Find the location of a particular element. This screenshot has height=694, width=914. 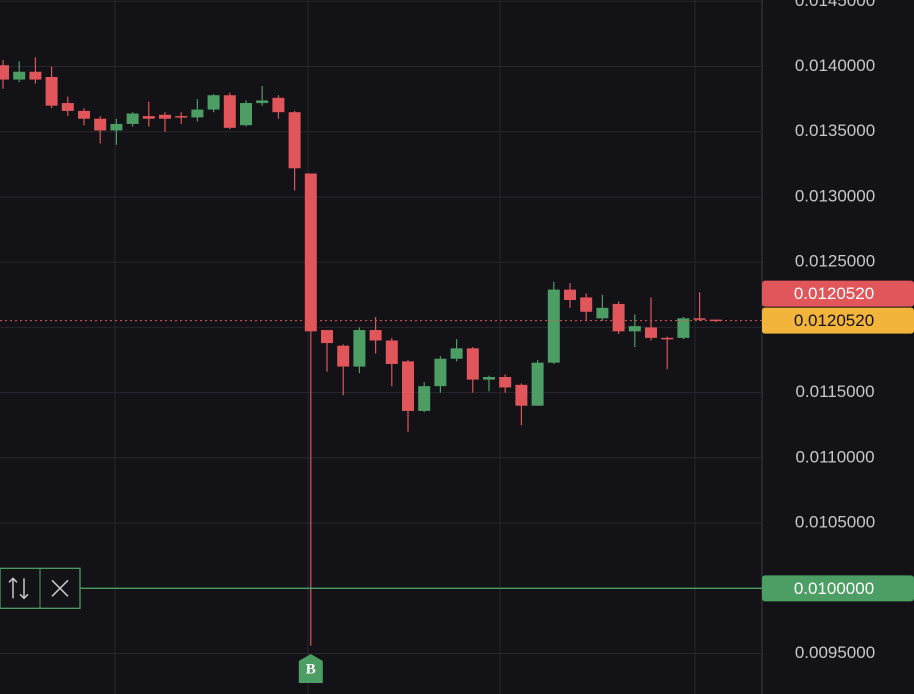

order-price-box is located at coordinates (838, 588).